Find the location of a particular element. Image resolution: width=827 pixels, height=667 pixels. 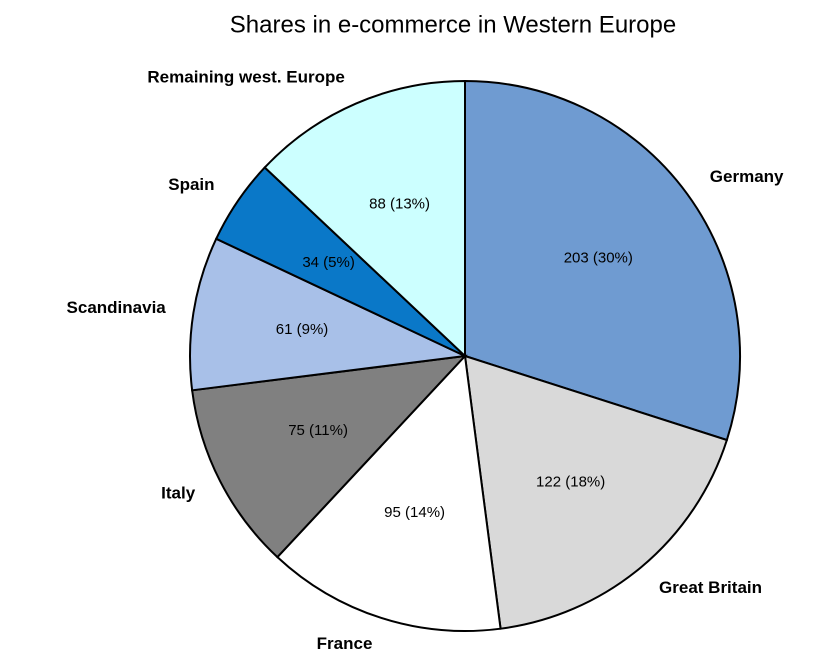

category-label: Remaining west. Europe is located at coordinates (245, 76).